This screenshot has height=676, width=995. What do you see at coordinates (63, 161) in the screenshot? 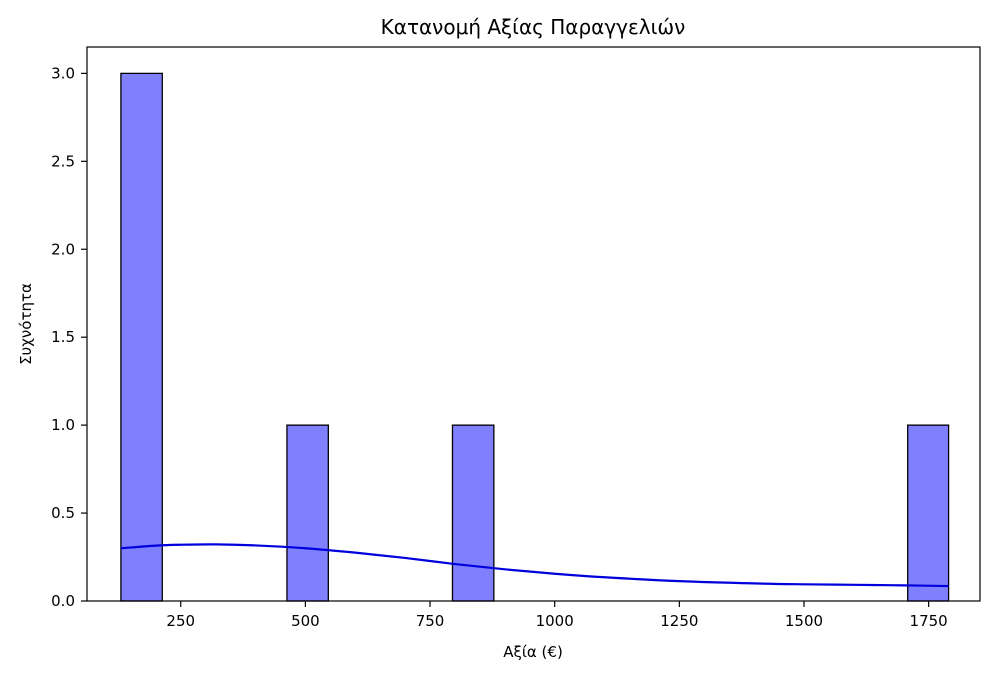
I see `y-tick-label: 2.5` at bounding box center [63, 161].